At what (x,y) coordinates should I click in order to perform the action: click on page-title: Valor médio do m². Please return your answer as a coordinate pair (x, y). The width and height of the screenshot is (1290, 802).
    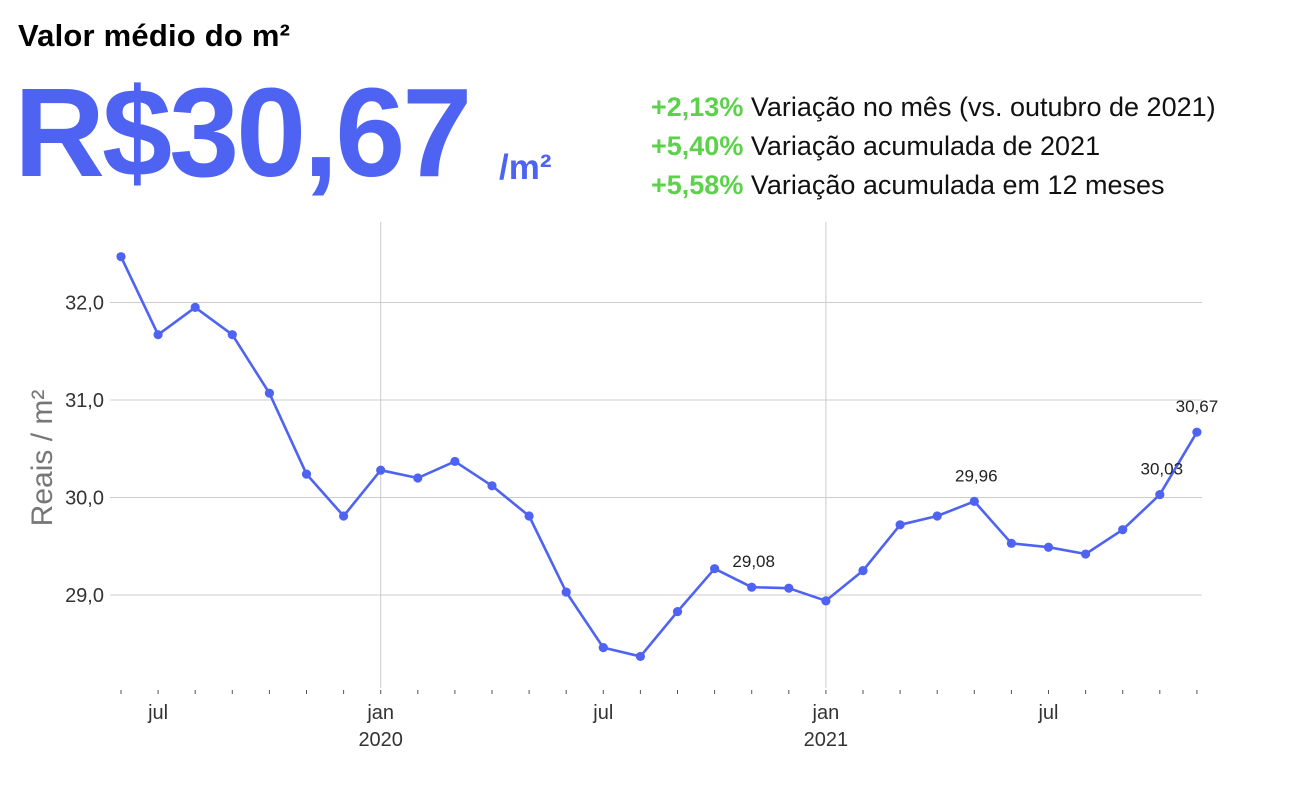
    Looking at the image, I should click on (154, 35).